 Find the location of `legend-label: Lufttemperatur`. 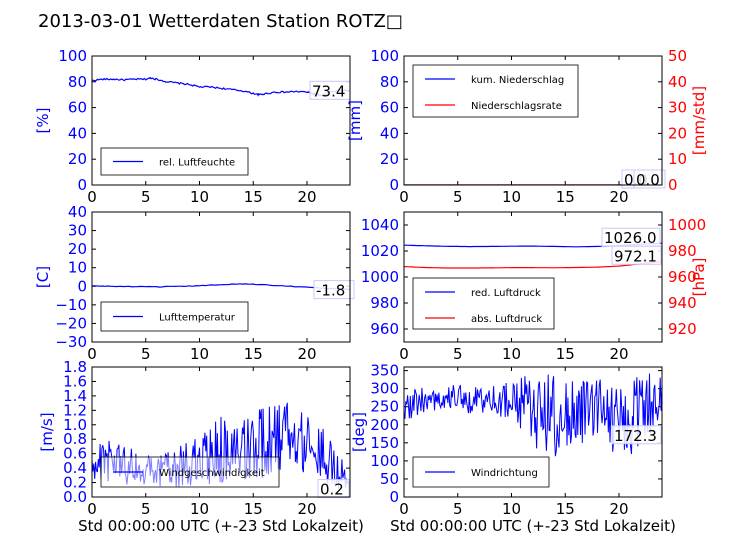

legend-label: Lufttemperatur is located at coordinates (197, 318).